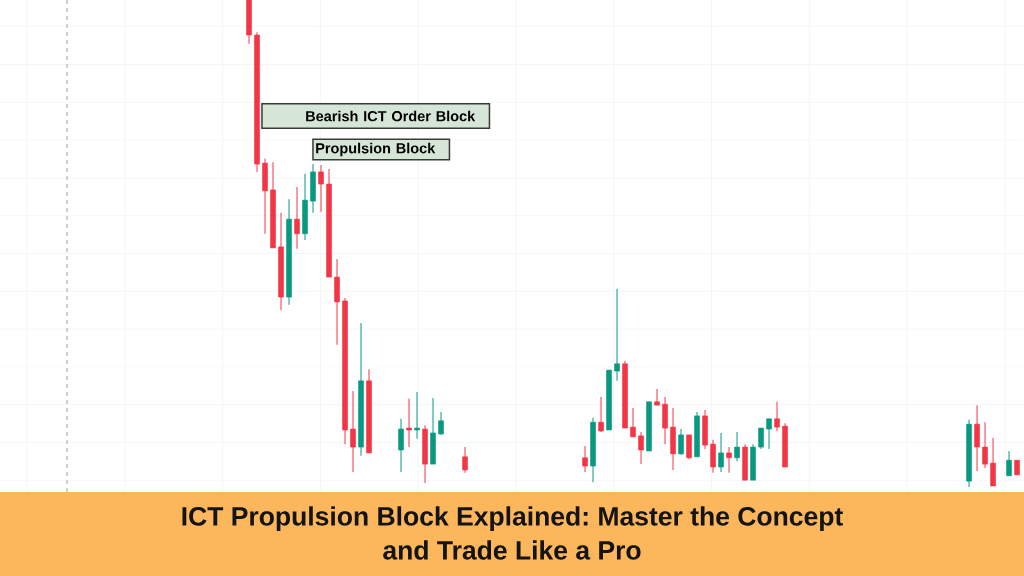 Image resolution: width=1024 pixels, height=576 pixels. What do you see at coordinates (512, 533) in the screenshot?
I see `text: ICT Propulsion Block Explained: Master the Concept and Trade Like a Pro` at bounding box center [512, 533].